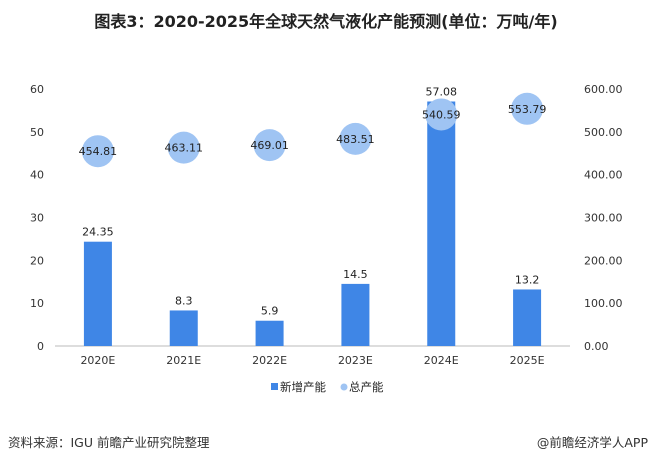  What do you see at coordinates (527, 360) in the screenshot?
I see `x-tick-label: 2025E` at bounding box center [527, 360].